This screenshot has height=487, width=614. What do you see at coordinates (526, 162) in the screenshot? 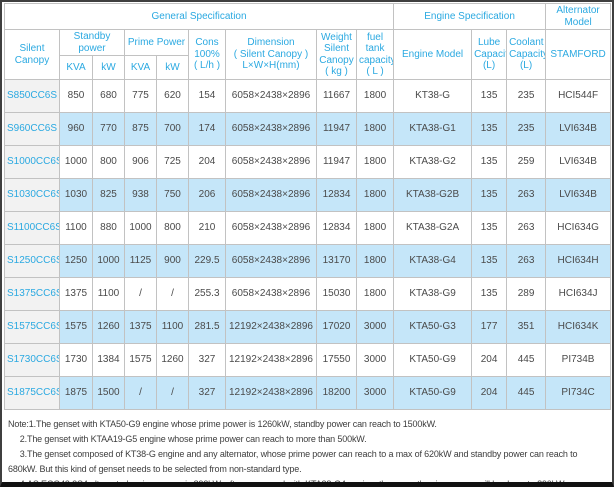
I see `cell-coolant: 259` at bounding box center [526, 162].